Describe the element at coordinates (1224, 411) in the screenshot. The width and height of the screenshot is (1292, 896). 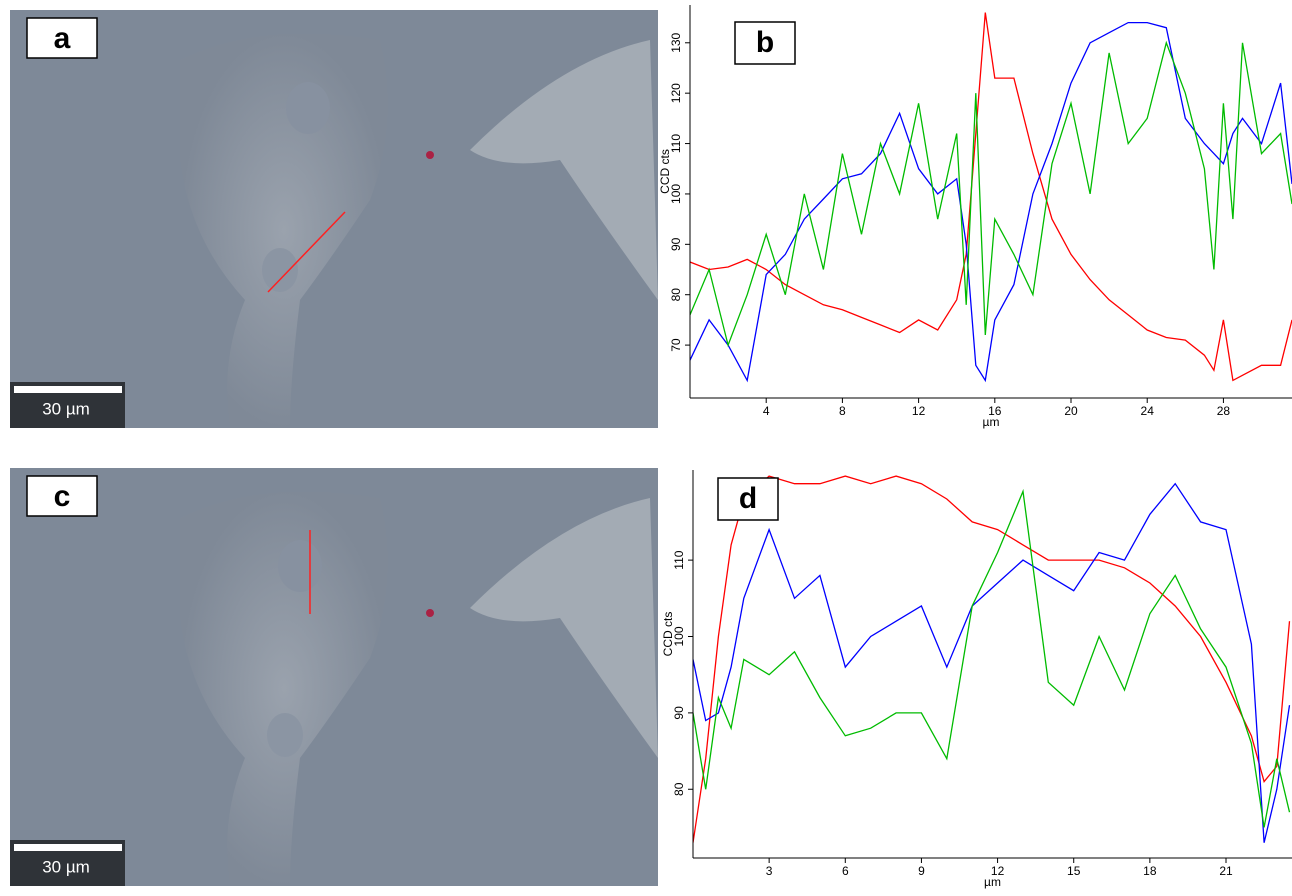
I see `x-tick-label: 28` at that location.